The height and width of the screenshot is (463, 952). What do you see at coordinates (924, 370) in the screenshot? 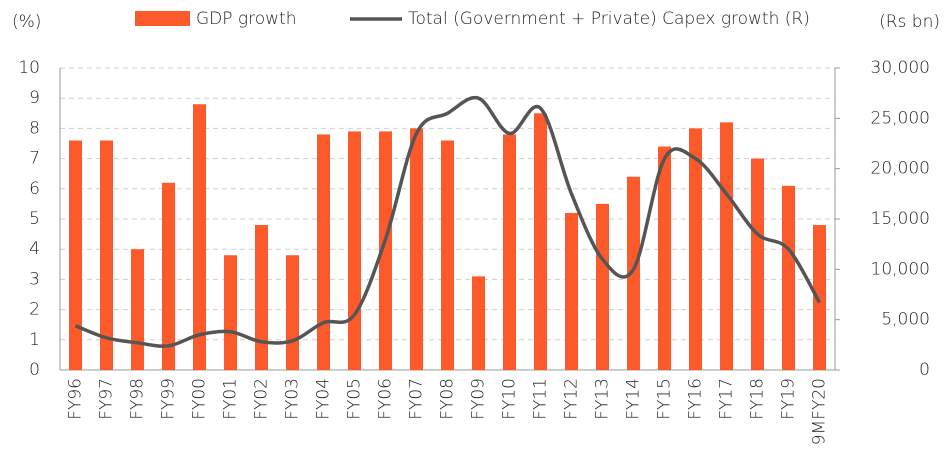
I see `y2-tick-label: 0` at bounding box center [924, 370].